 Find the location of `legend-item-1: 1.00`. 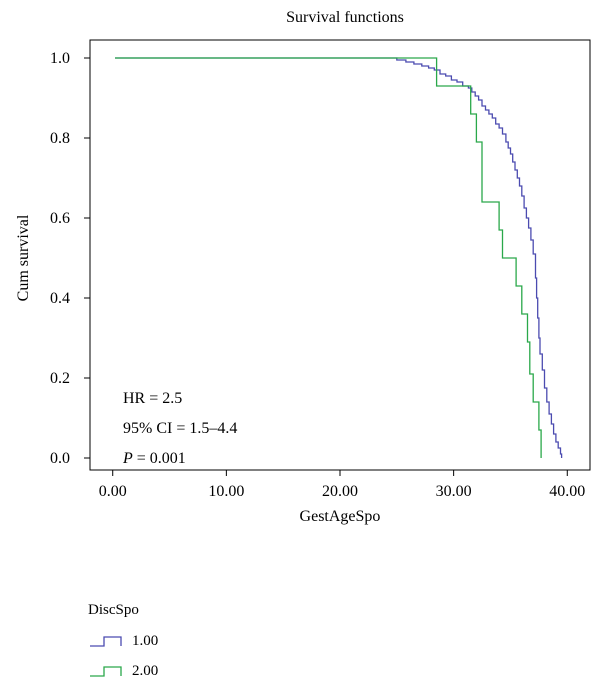

legend-item-1: 1.00 is located at coordinates (123, 641).